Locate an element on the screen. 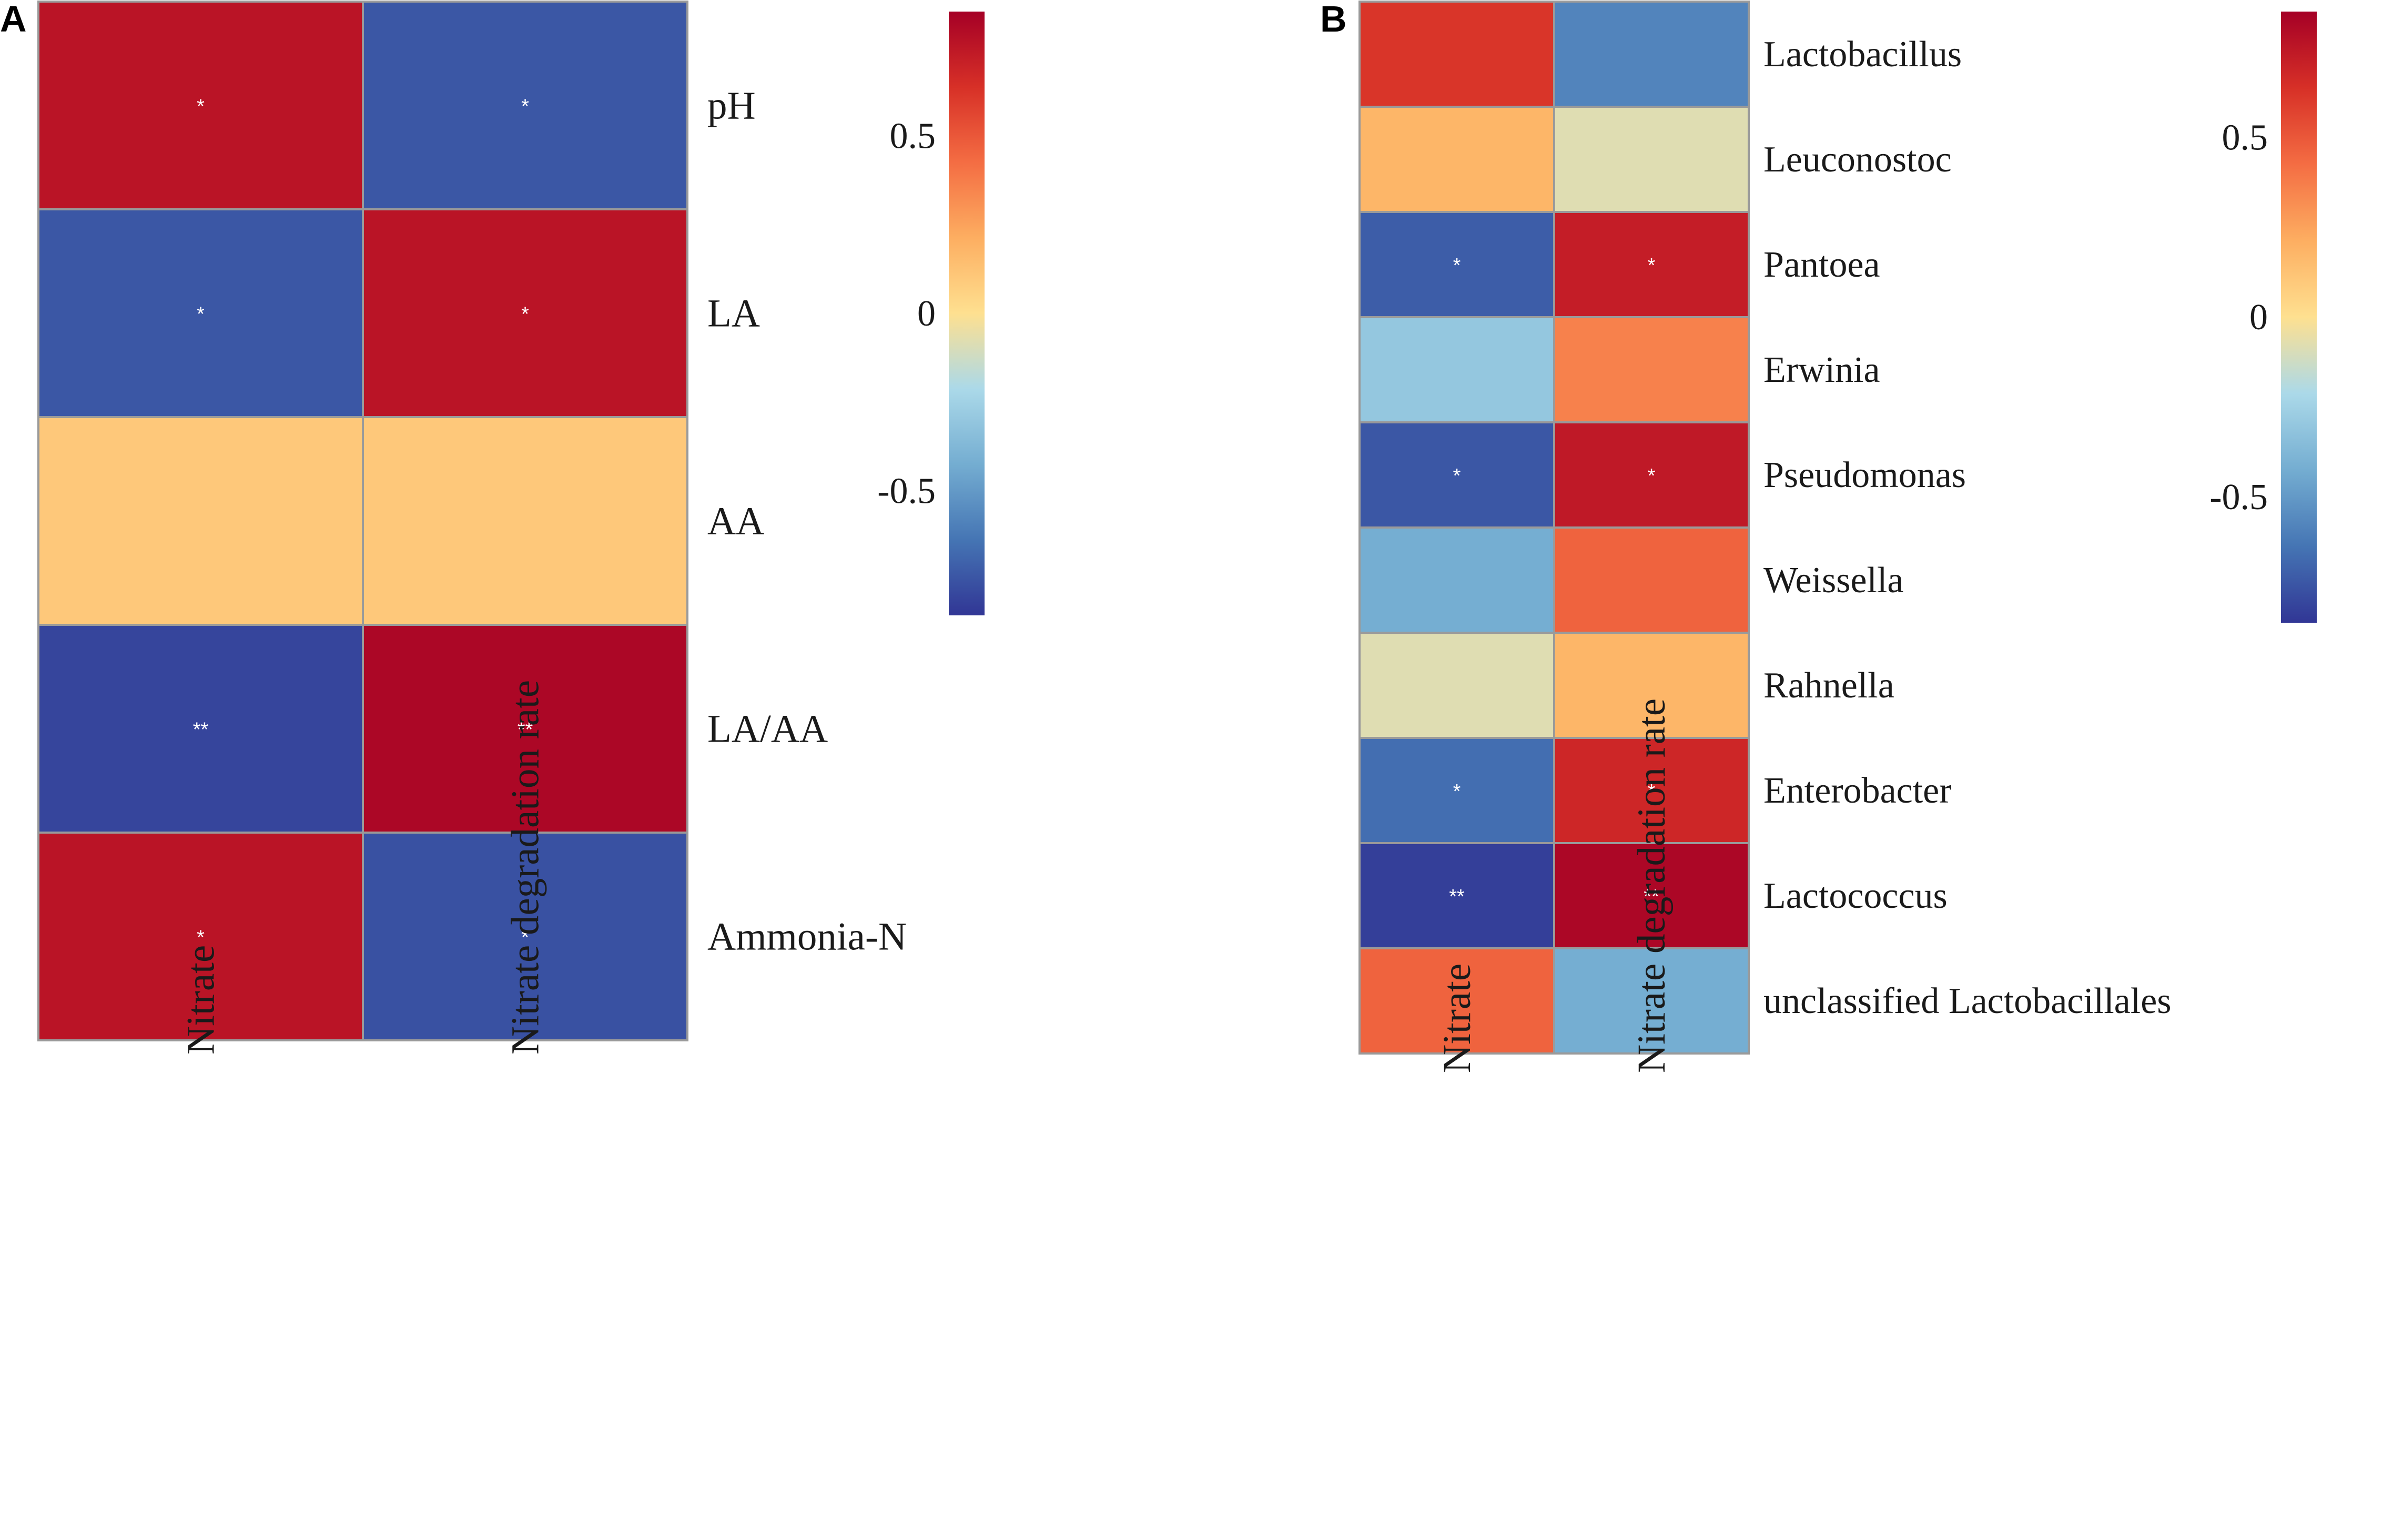 Image resolution: width=2393 pixels, height=1540 pixels. panel-b-row-label: Lactobacillus is located at coordinates (1862, 54).